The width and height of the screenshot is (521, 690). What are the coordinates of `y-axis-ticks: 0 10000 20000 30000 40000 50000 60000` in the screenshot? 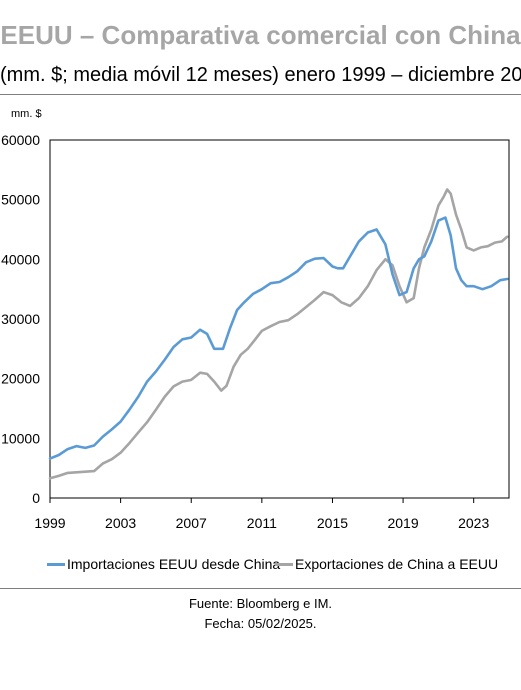 It's located at (20, 319).